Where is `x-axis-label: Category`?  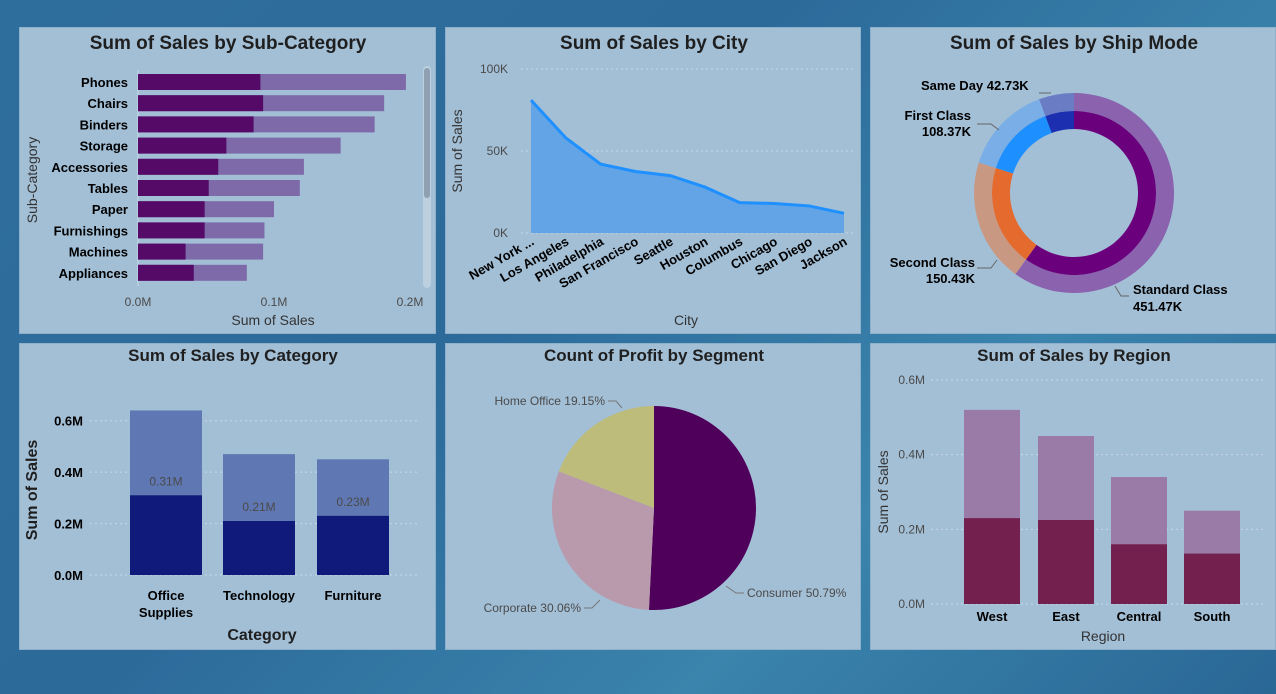
x-axis-label: Category is located at coordinates (261, 635).